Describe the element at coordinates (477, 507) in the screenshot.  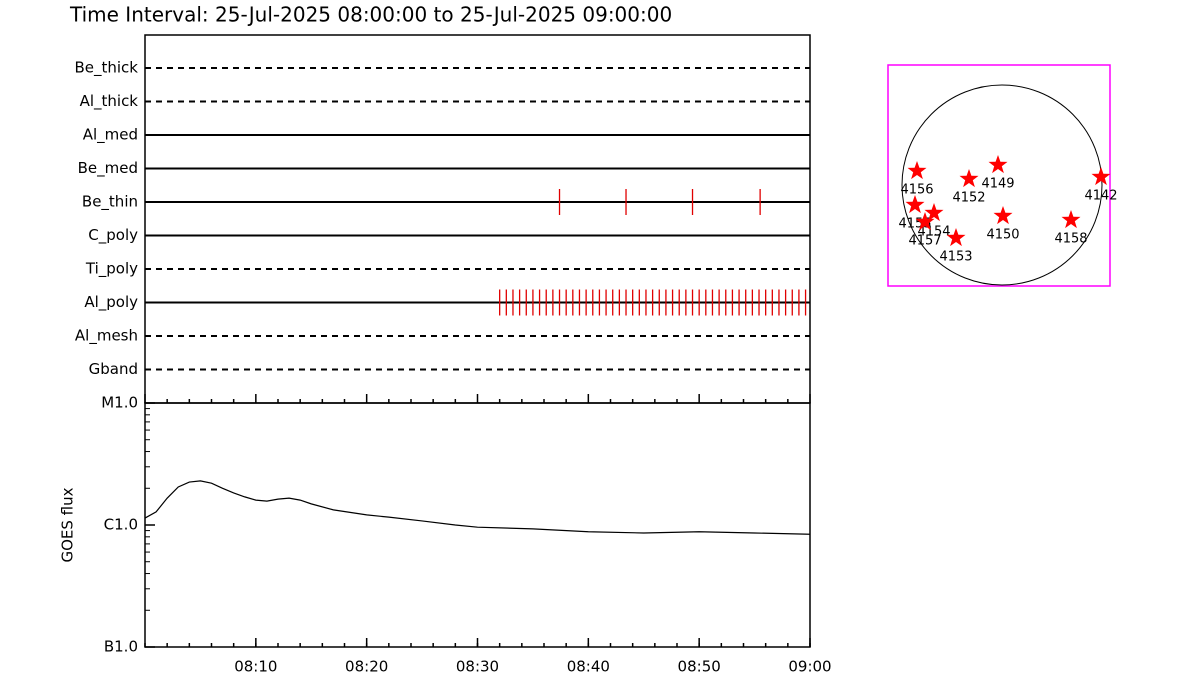
I see `flux-line` at that location.